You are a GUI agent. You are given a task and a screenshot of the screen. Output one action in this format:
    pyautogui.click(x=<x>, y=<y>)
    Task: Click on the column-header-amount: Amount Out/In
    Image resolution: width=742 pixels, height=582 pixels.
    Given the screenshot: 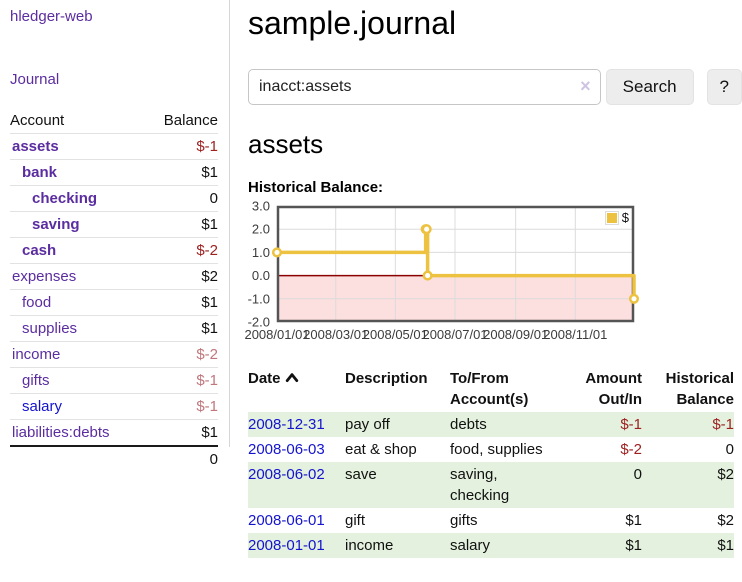 What is the action you would take?
    pyautogui.click(x=613, y=389)
    